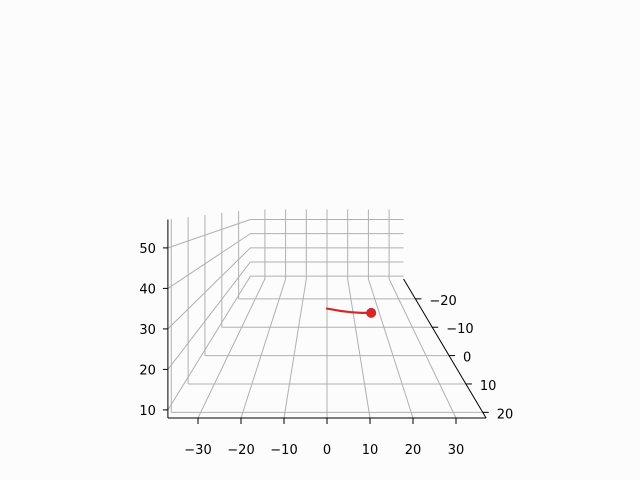  Describe the element at coordinates (413, 450) in the screenshot. I see `x-tick-label: 20` at that location.